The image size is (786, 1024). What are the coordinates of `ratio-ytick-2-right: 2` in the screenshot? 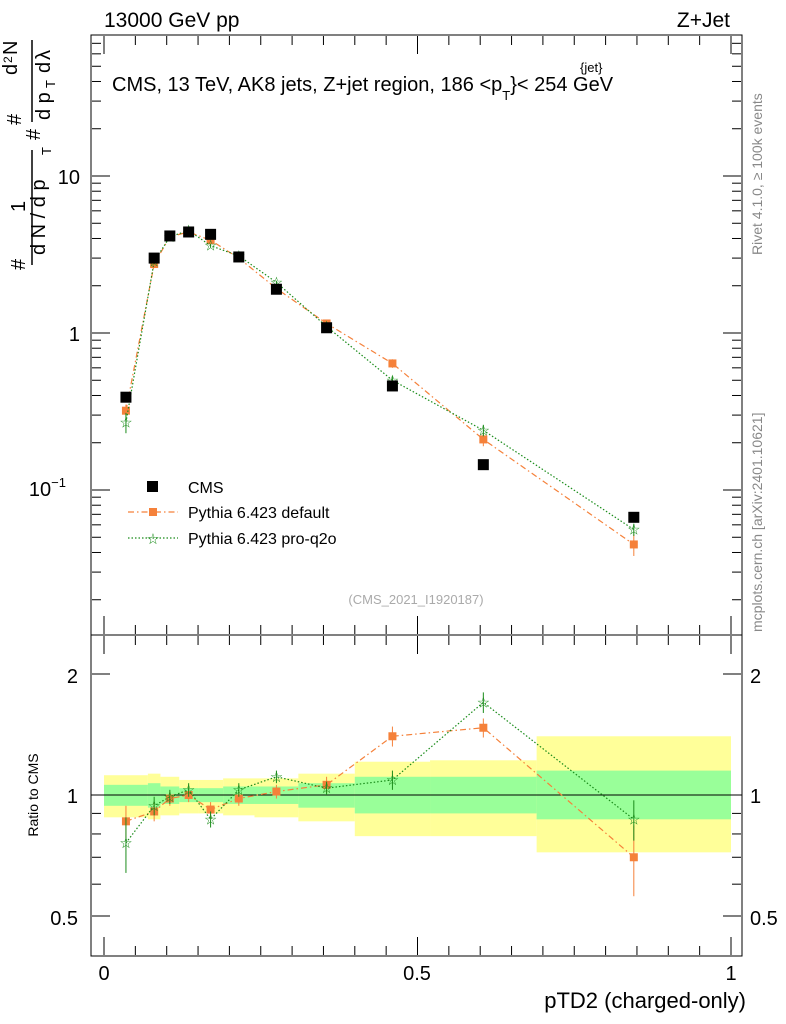 It's located at (755, 677).